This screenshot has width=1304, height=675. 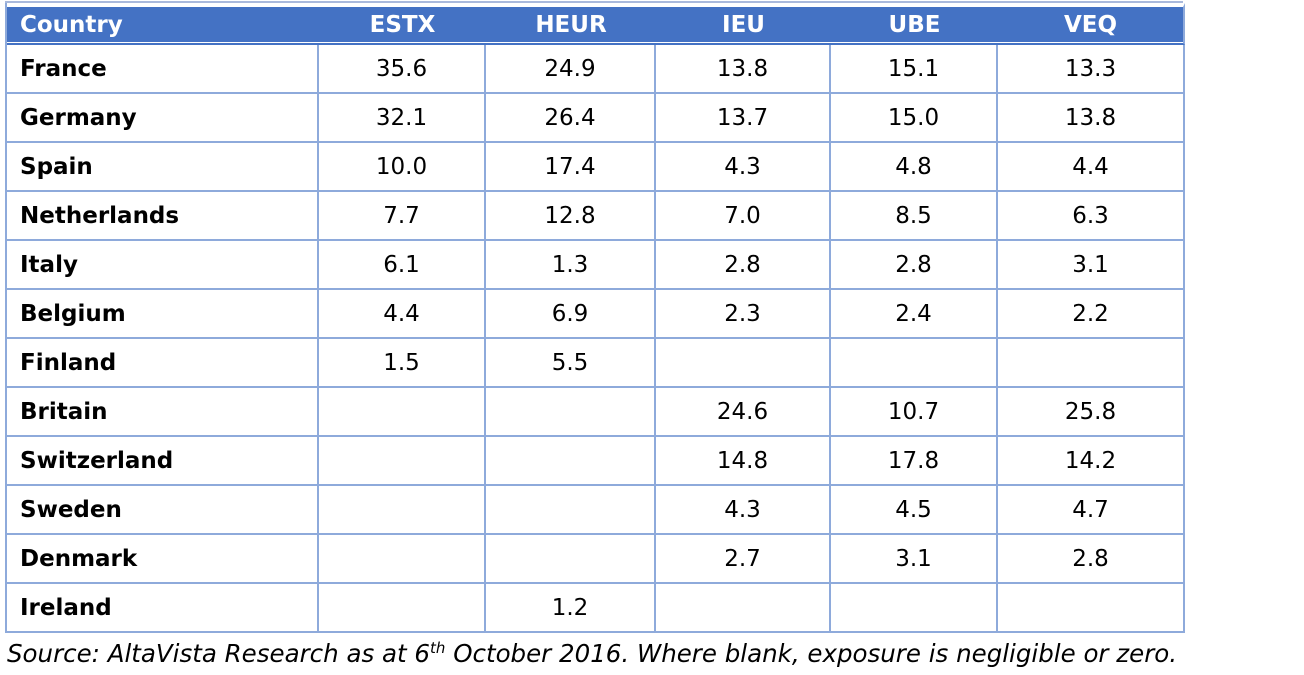 I want to click on value-cell: 10.0, so click(x=402, y=167).